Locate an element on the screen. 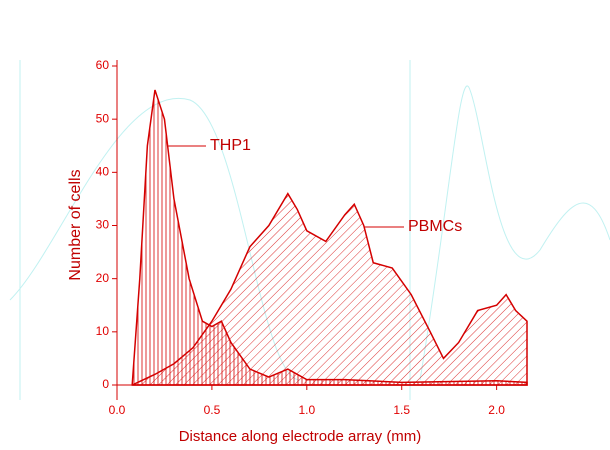 The height and width of the screenshot is (450, 610). x-tick-label: 0.0 is located at coordinates (117, 410).